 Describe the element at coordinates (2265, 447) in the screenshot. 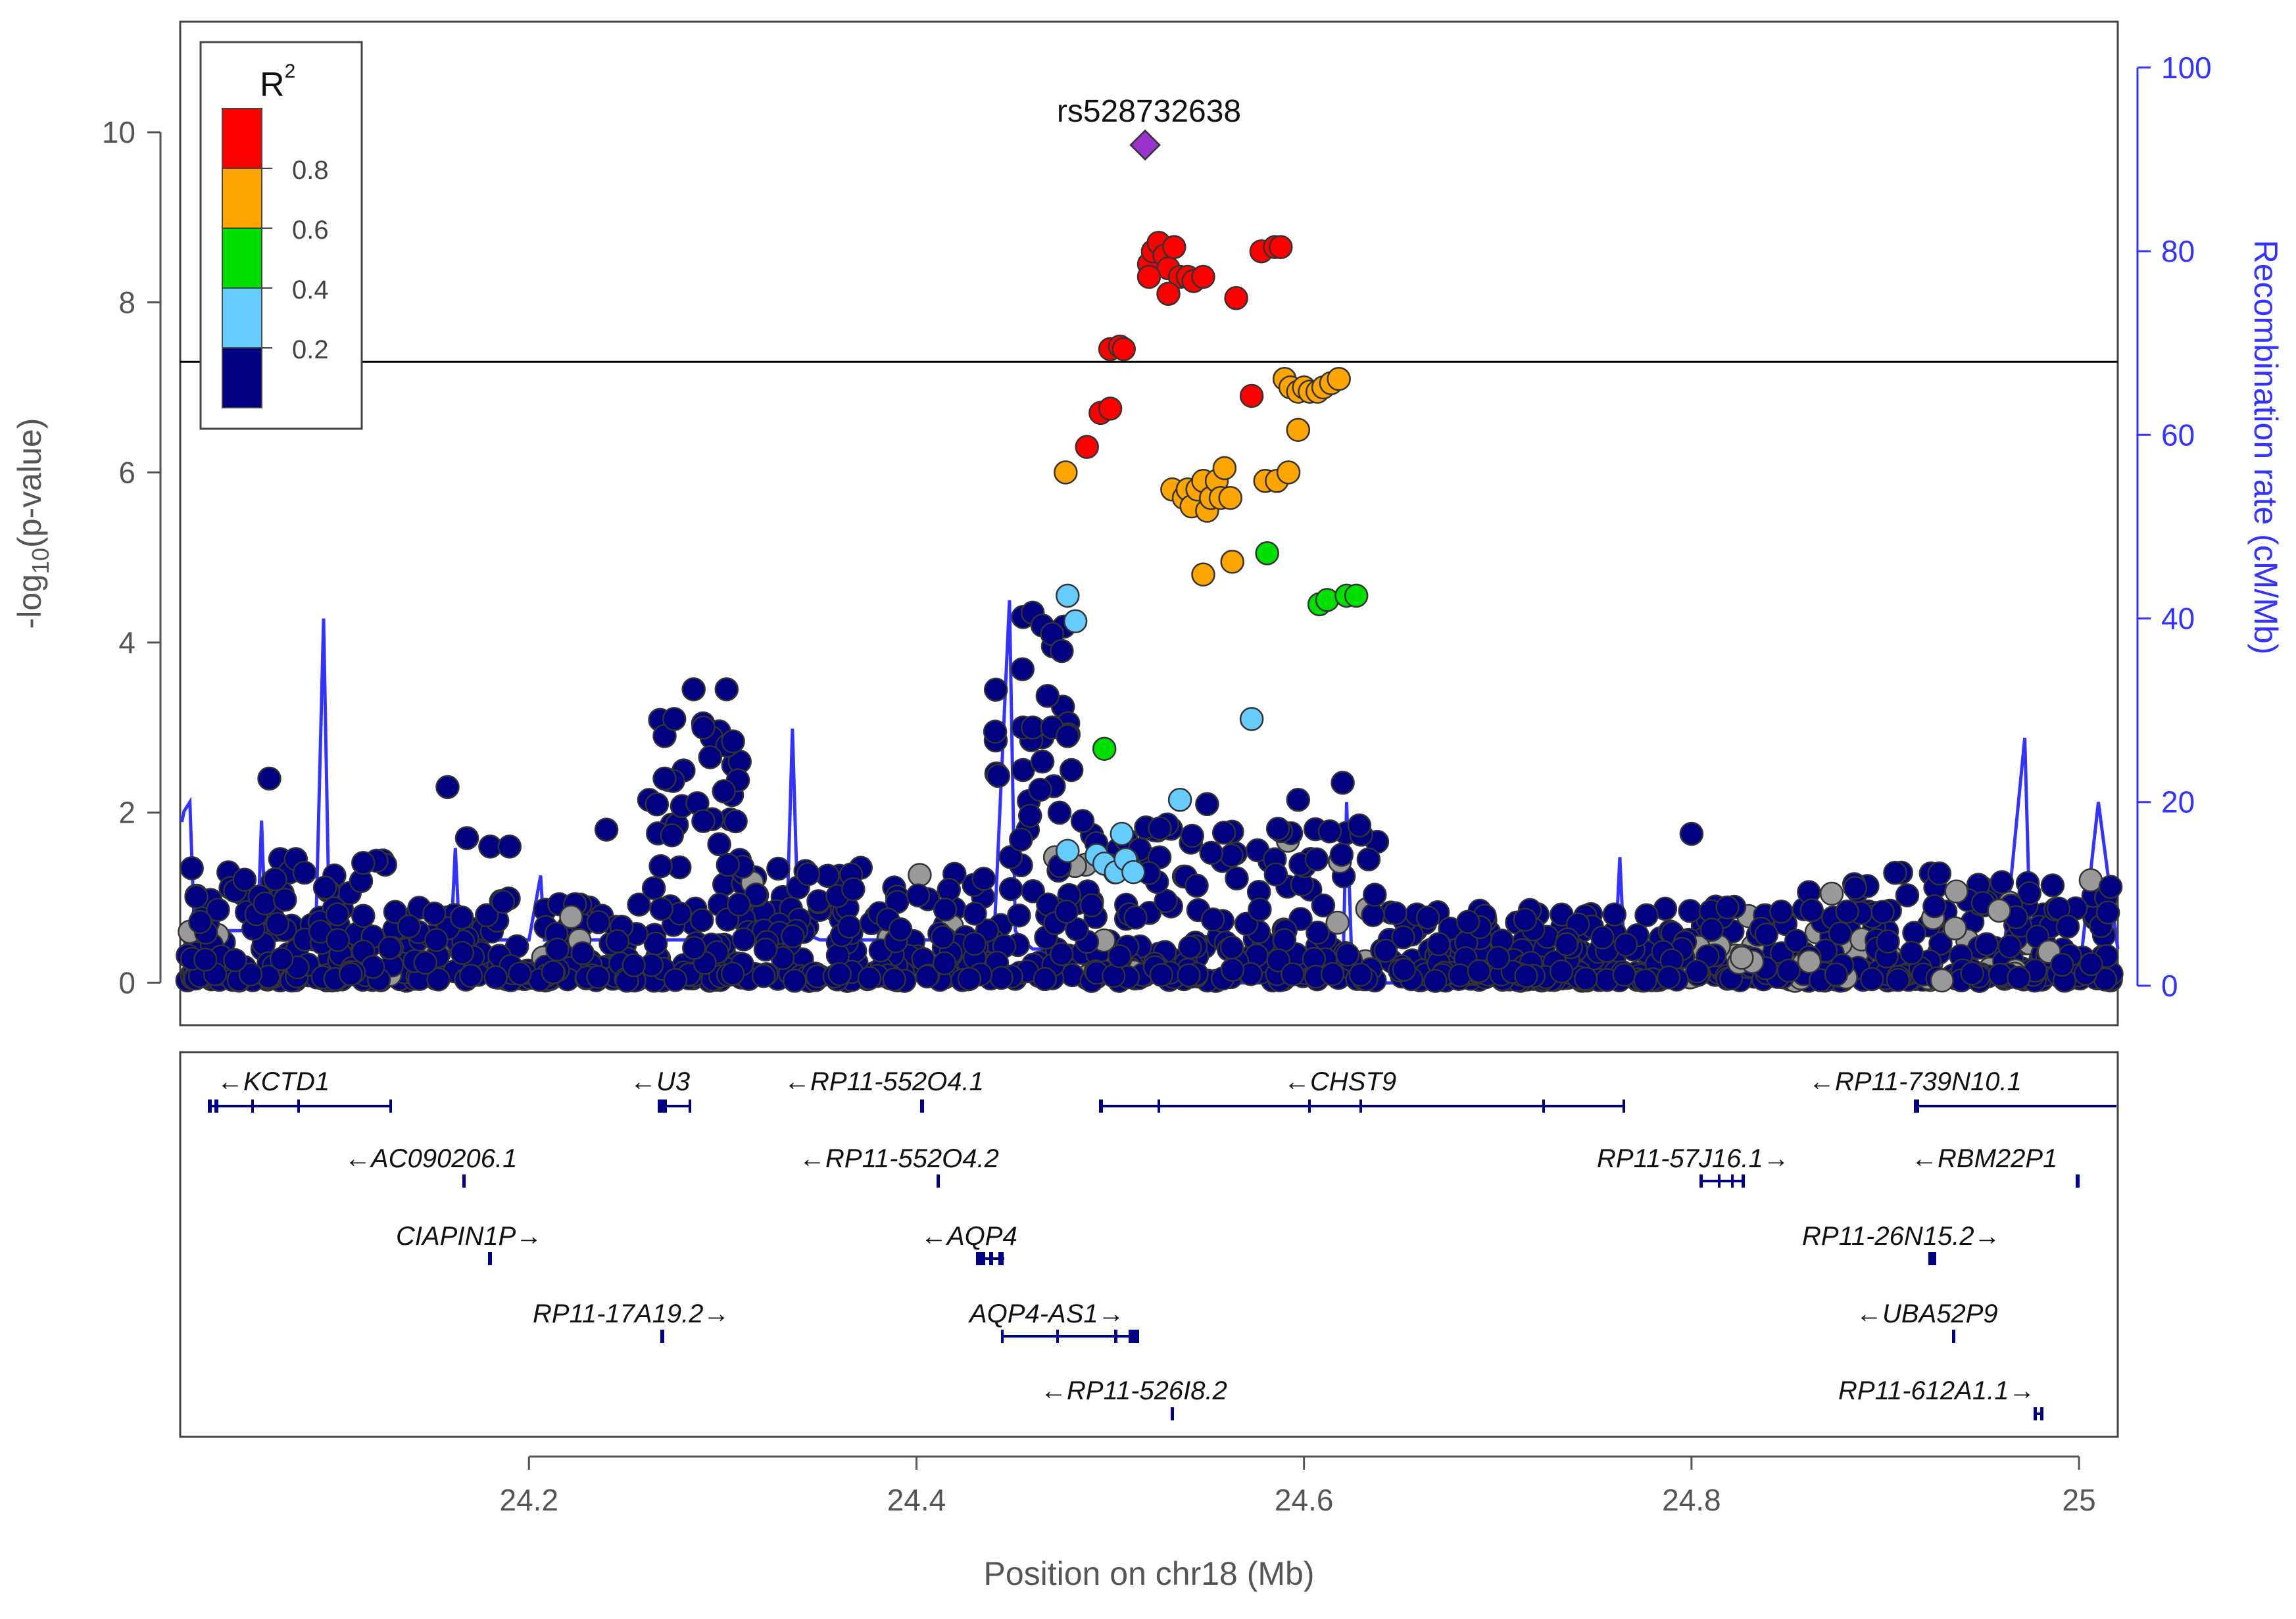

I see `y2-axis-title: Recombination rate (cM/Mb)` at that location.